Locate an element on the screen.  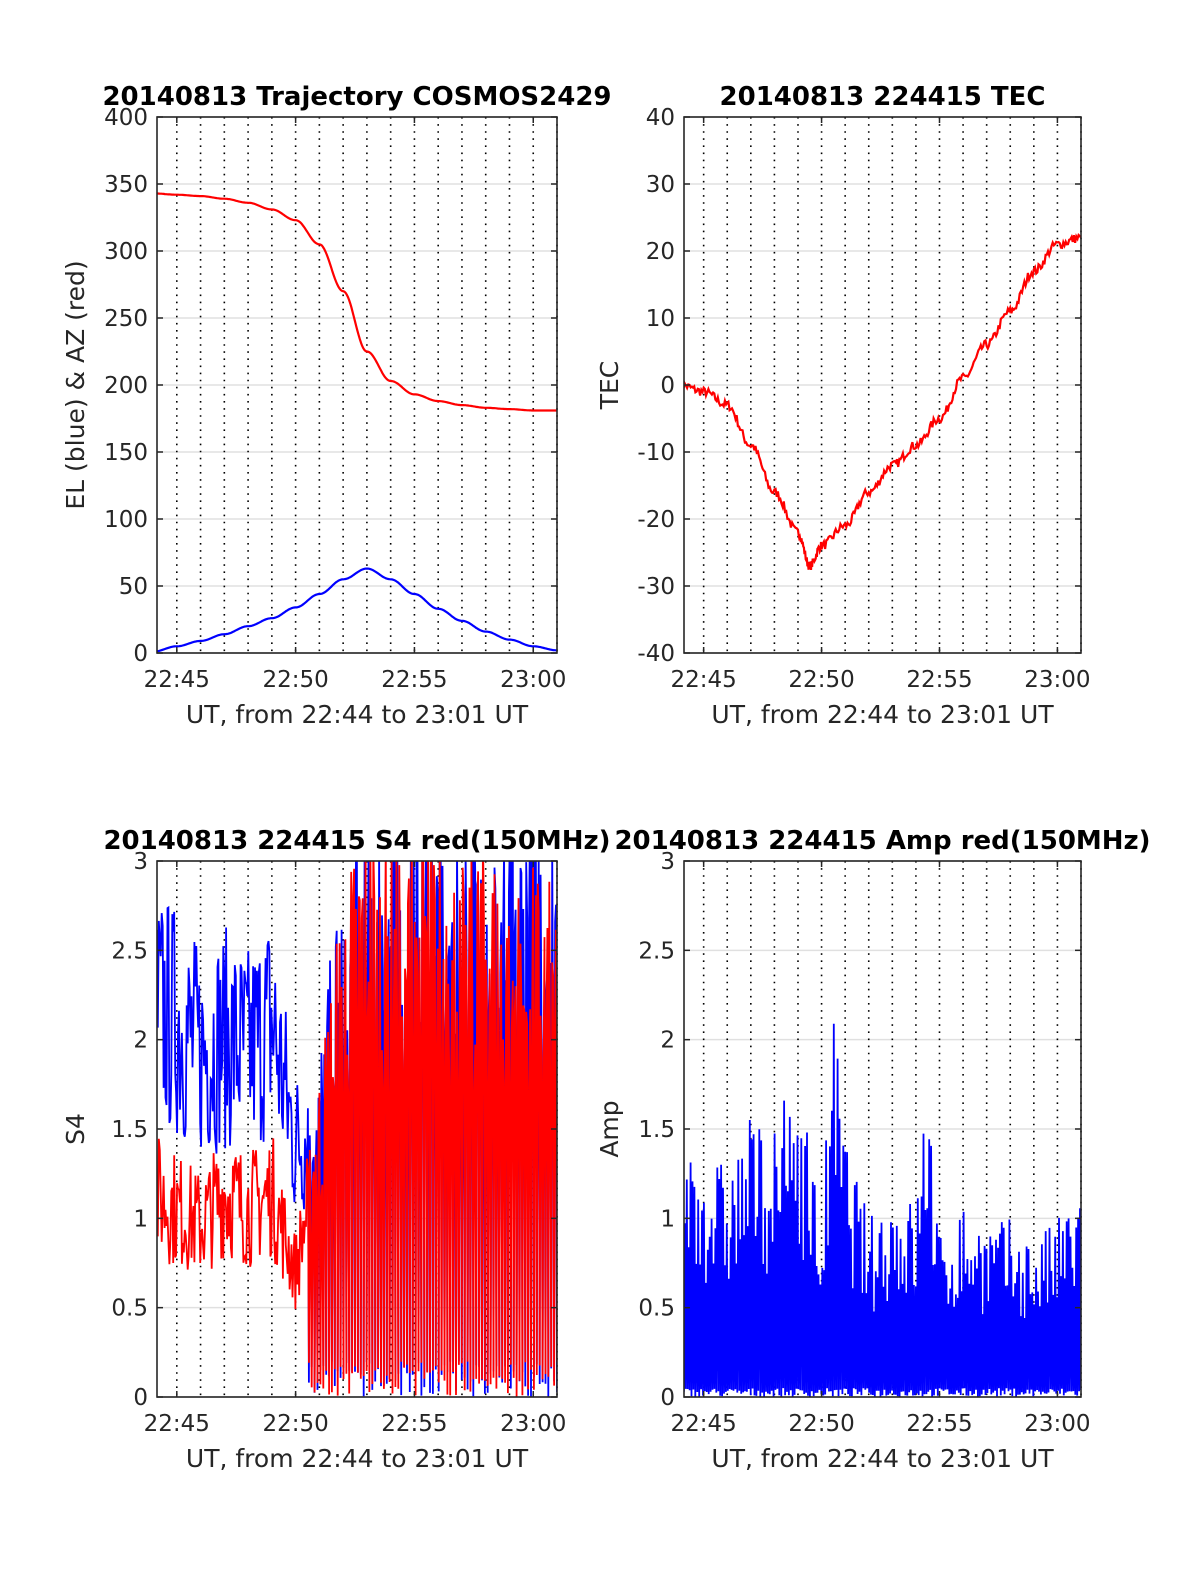
y-tick-label: 50 is located at coordinates (133, 587).